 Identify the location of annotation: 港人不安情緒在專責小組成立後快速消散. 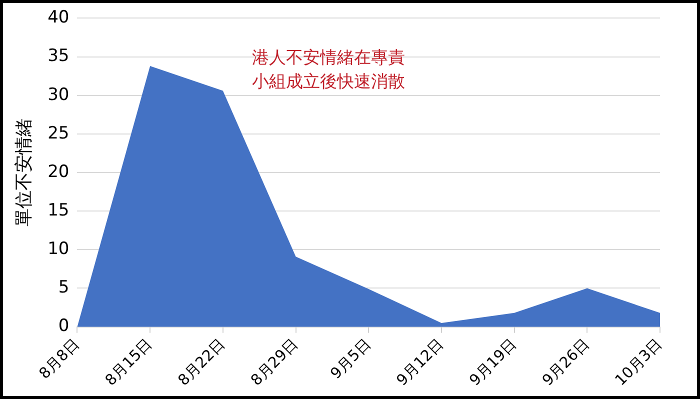
(329, 70).